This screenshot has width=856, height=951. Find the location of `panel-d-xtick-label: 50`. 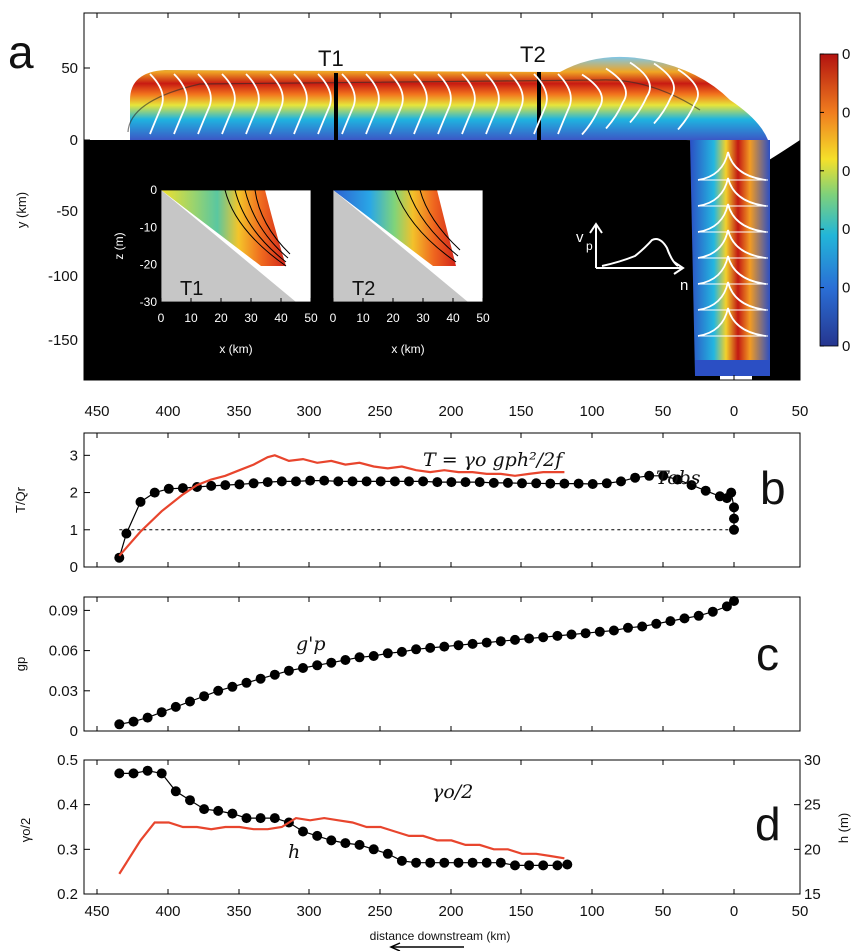

panel-d-xtick-label: 50 is located at coordinates (663, 911).